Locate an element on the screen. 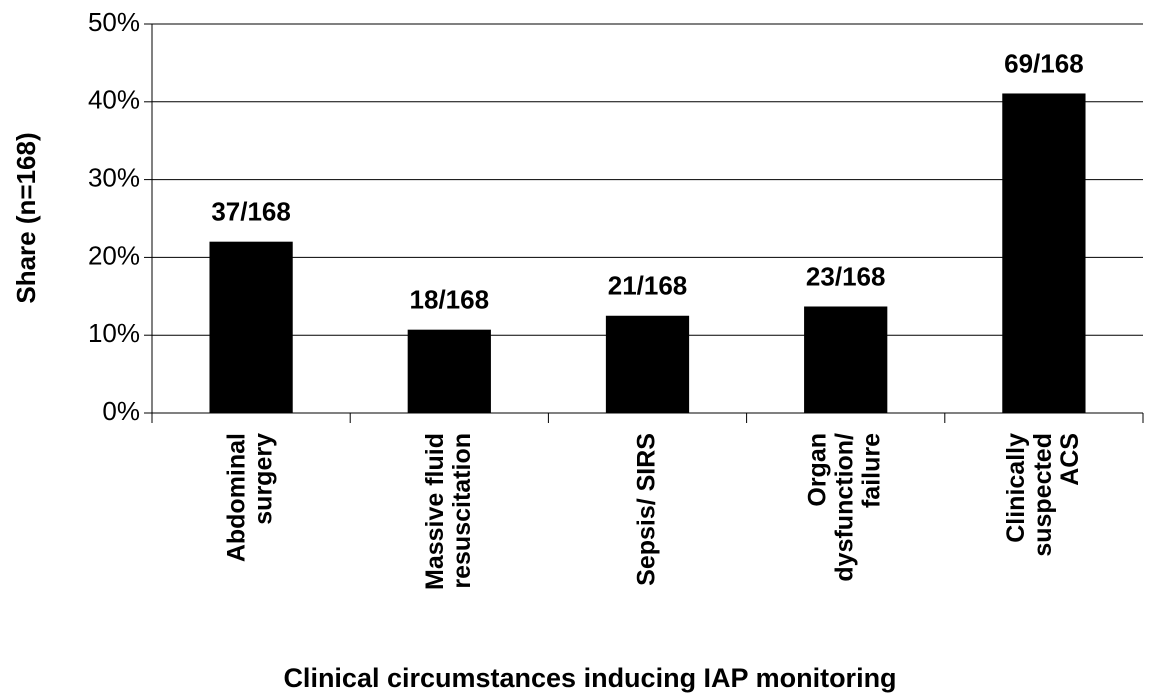 Image resolution: width=1161 pixels, height=700 pixels. data-label: 23/168 is located at coordinates (846, 276).